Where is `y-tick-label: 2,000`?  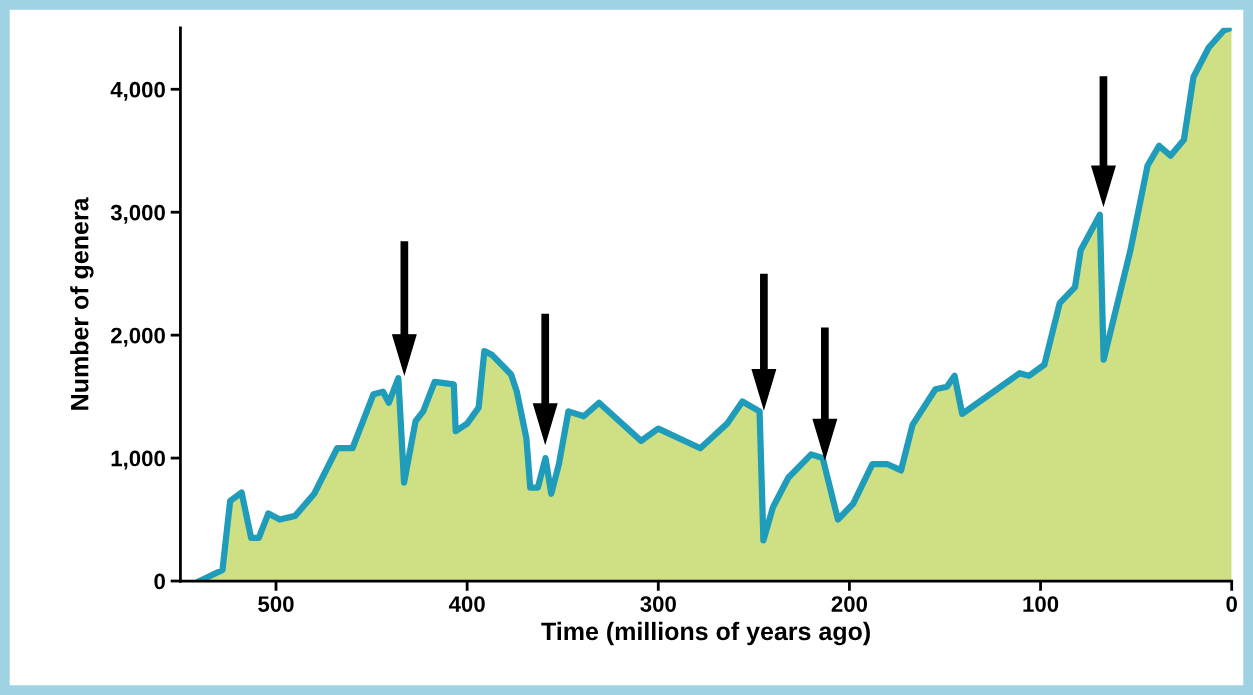 y-tick-label: 2,000 is located at coordinates (138, 337).